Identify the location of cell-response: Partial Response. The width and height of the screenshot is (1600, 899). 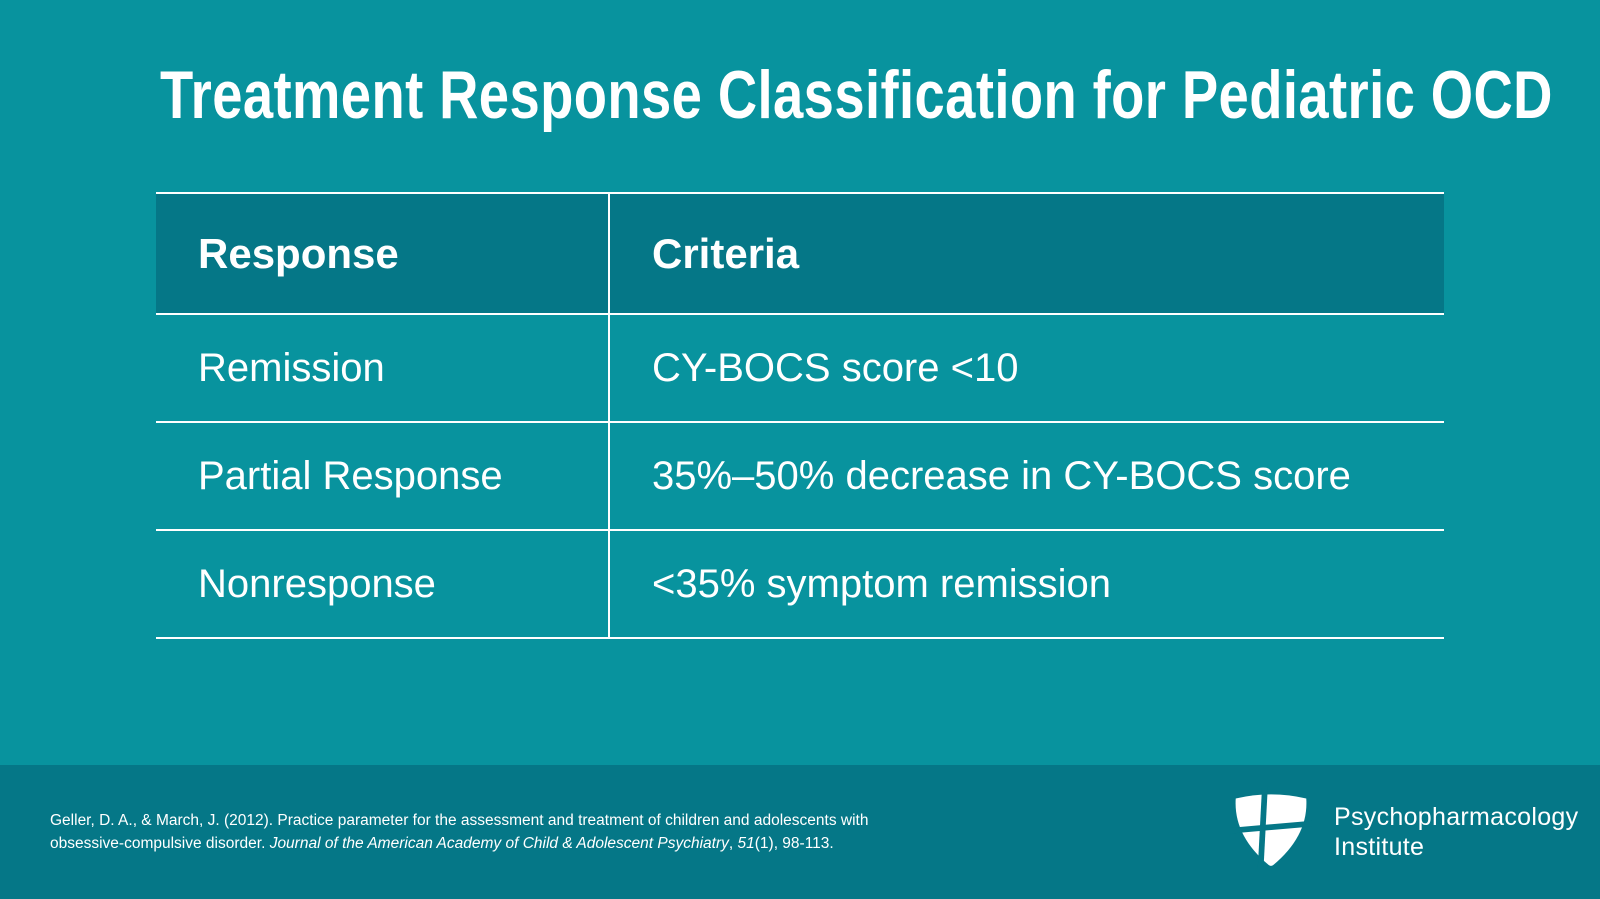
(350, 475).